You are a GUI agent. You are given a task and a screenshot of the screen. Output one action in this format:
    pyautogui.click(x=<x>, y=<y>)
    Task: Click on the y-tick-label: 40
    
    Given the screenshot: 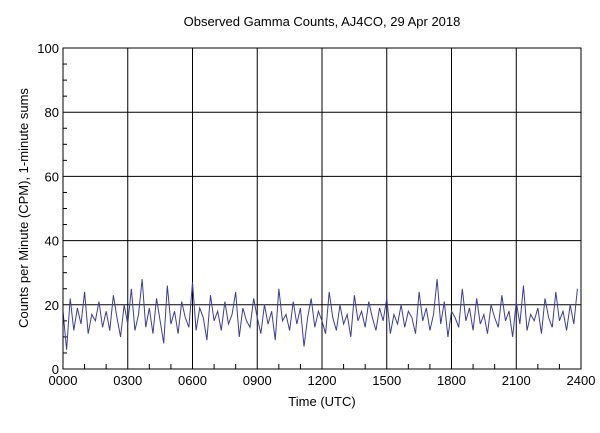 What is the action you would take?
    pyautogui.click(x=52, y=241)
    